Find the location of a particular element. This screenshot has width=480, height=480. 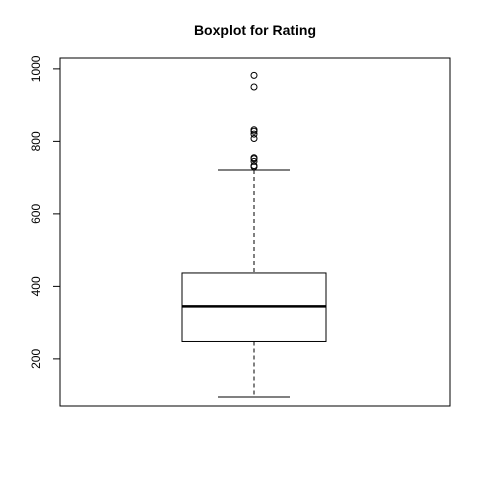

chart-title: Boxplot for Rating is located at coordinates (255, 30).